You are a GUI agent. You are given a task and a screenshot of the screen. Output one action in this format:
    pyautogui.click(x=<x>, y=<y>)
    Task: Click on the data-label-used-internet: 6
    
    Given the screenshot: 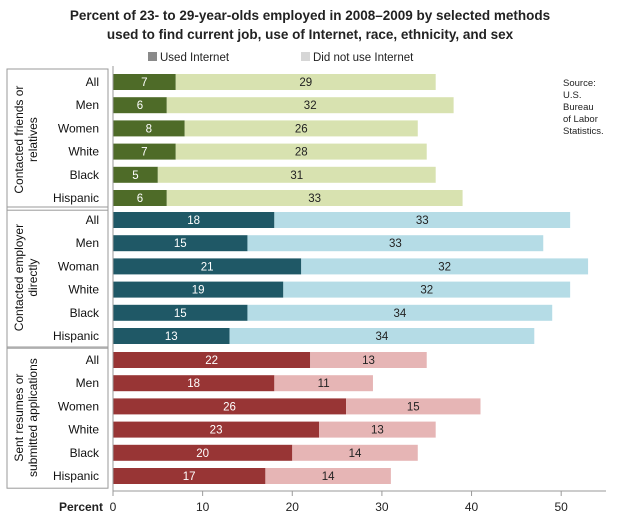 What is the action you would take?
    pyautogui.click(x=140, y=106)
    